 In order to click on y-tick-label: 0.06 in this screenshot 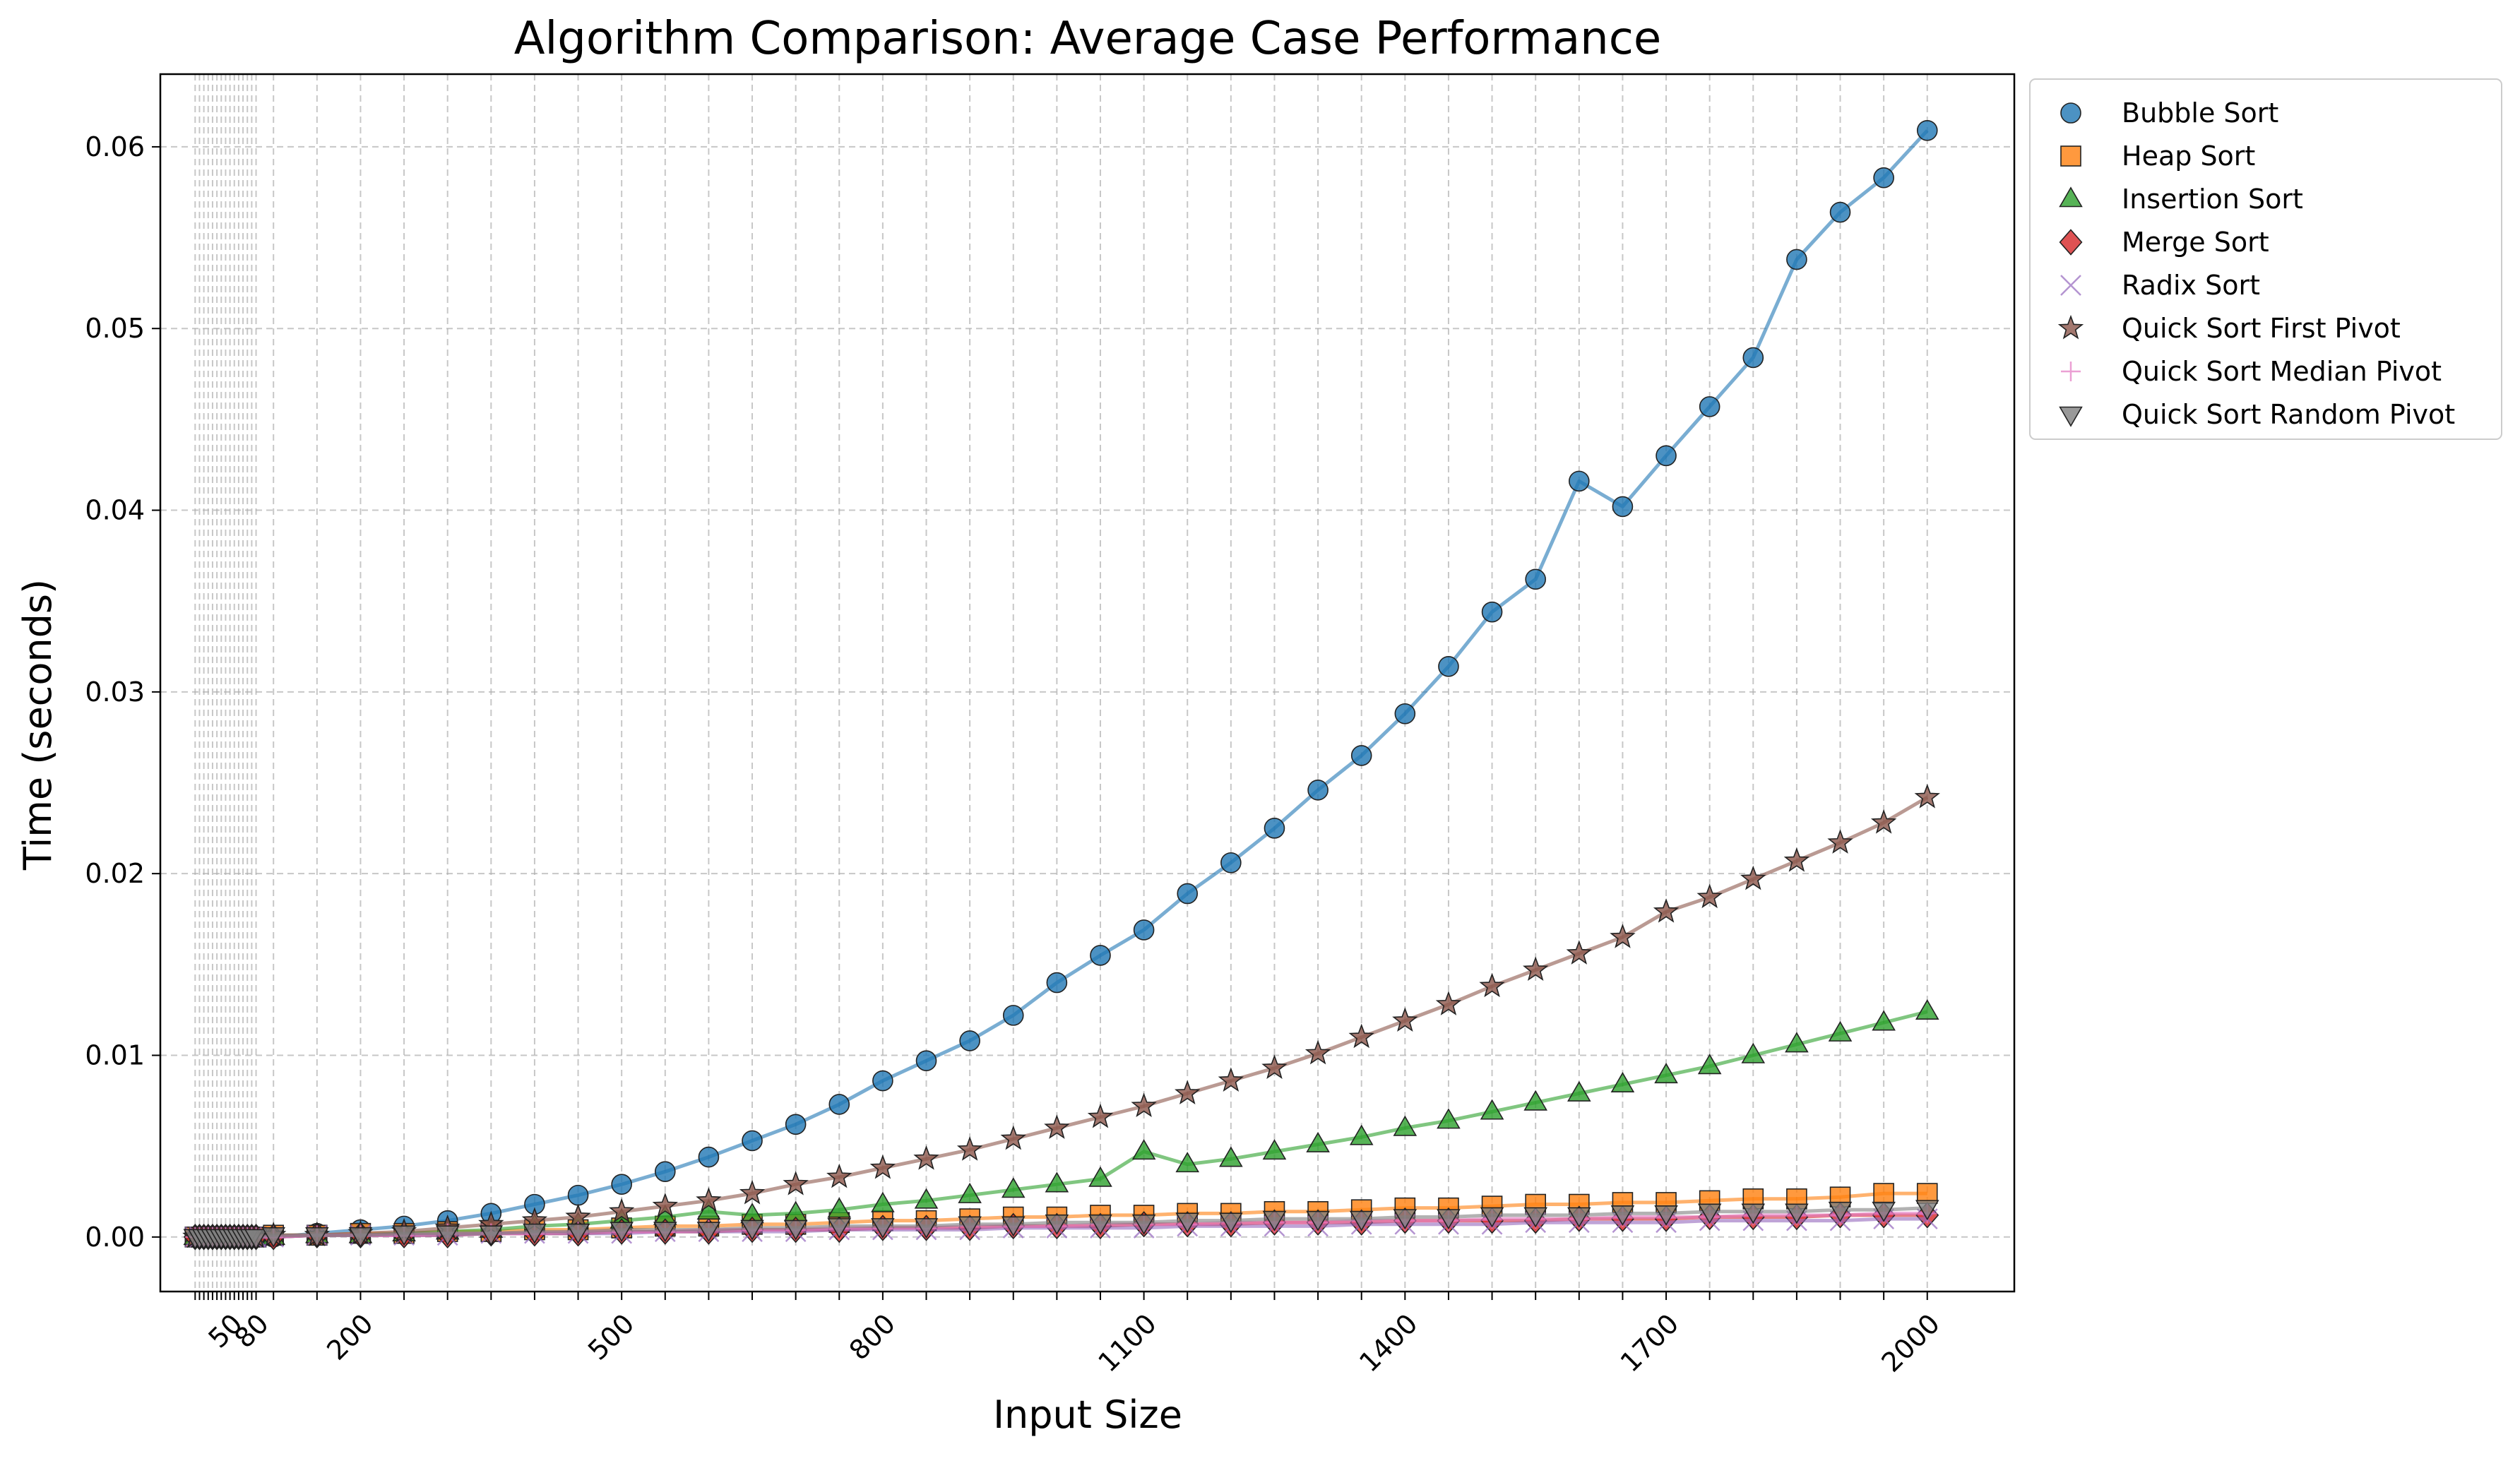, I will do `click(115, 146)`.